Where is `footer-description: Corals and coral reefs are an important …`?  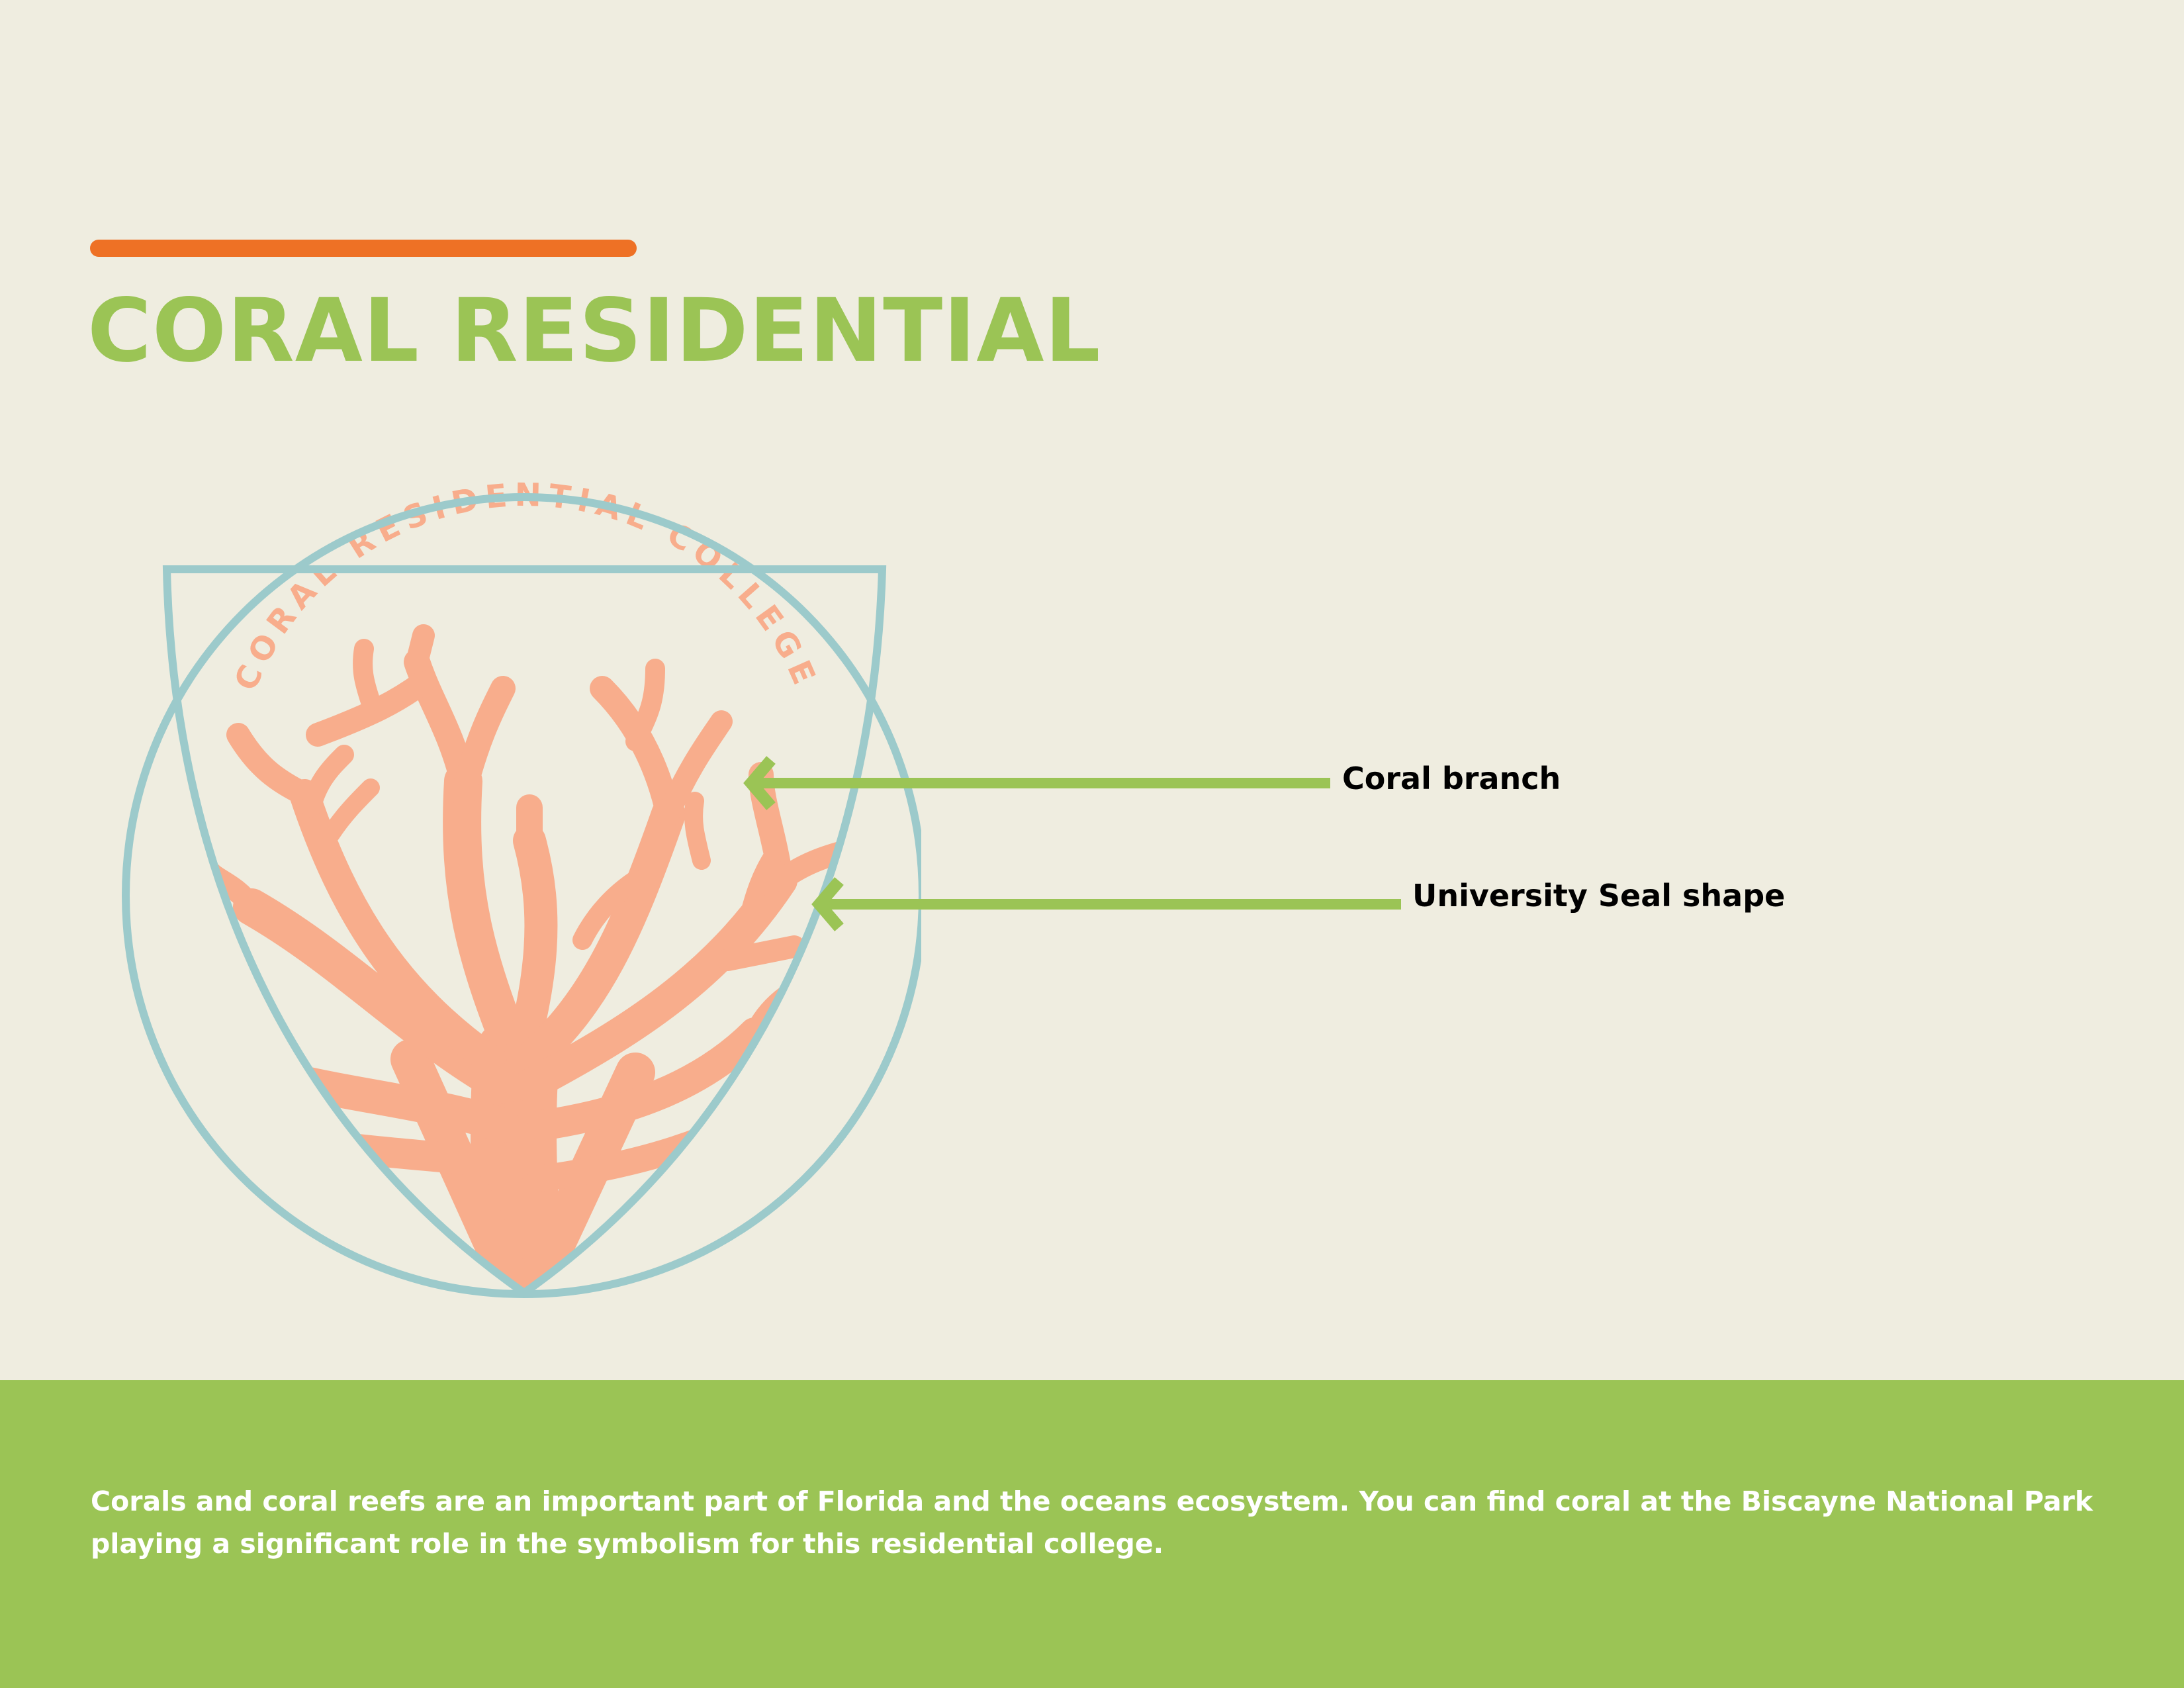
footer-description: Corals and coral reefs are an important … is located at coordinates (1092, 1522).